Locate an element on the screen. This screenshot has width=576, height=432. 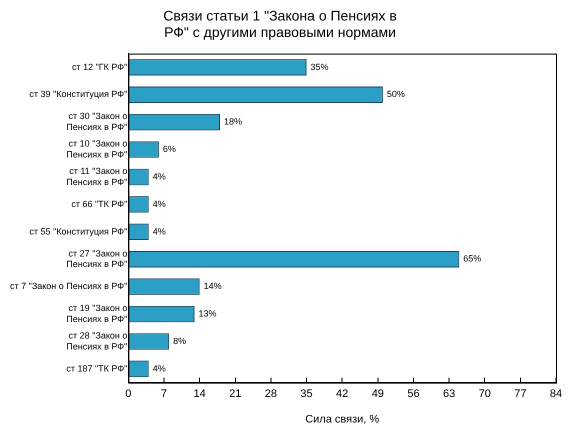
x-tick-label: 49 is located at coordinates (378, 394).